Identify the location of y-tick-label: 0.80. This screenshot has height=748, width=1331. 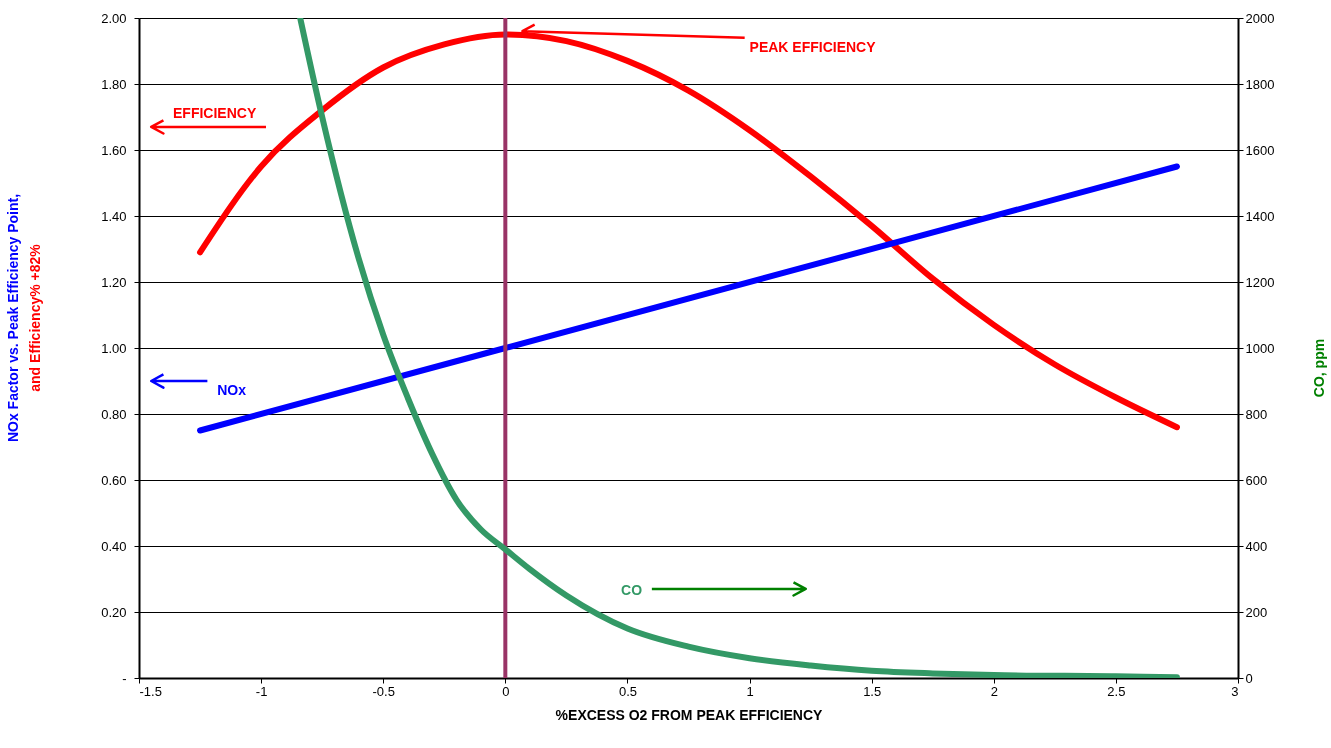
(114, 414).